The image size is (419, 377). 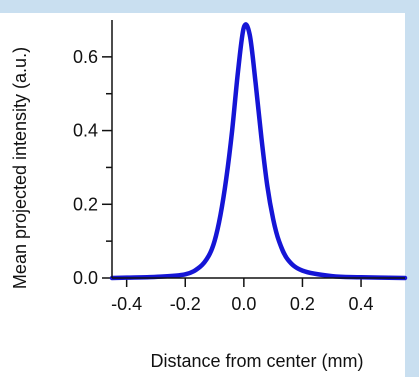 What do you see at coordinates (126, 304) in the screenshot?
I see `x-tick-label: -0.4` at bounding box center [126, 304].